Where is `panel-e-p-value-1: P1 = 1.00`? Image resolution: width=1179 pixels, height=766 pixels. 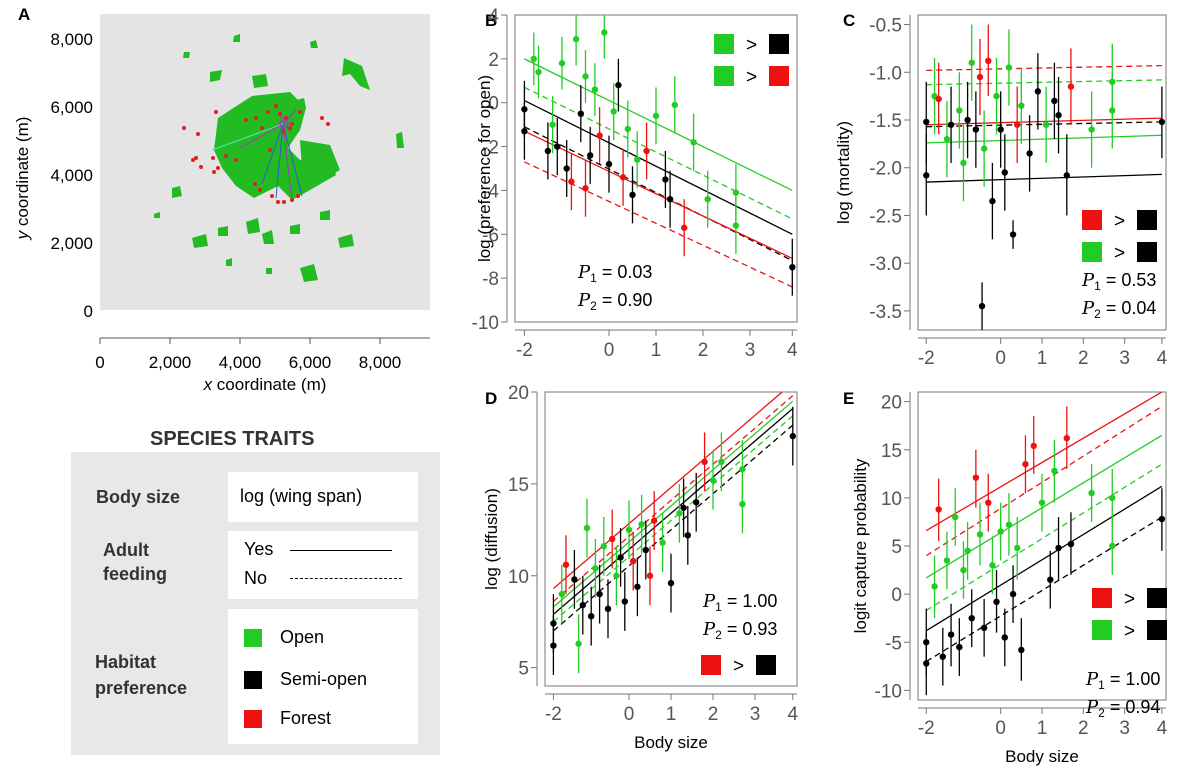
panel-e-p-value-1: P1 = 1.00 is located at coordinates (1122, 680).